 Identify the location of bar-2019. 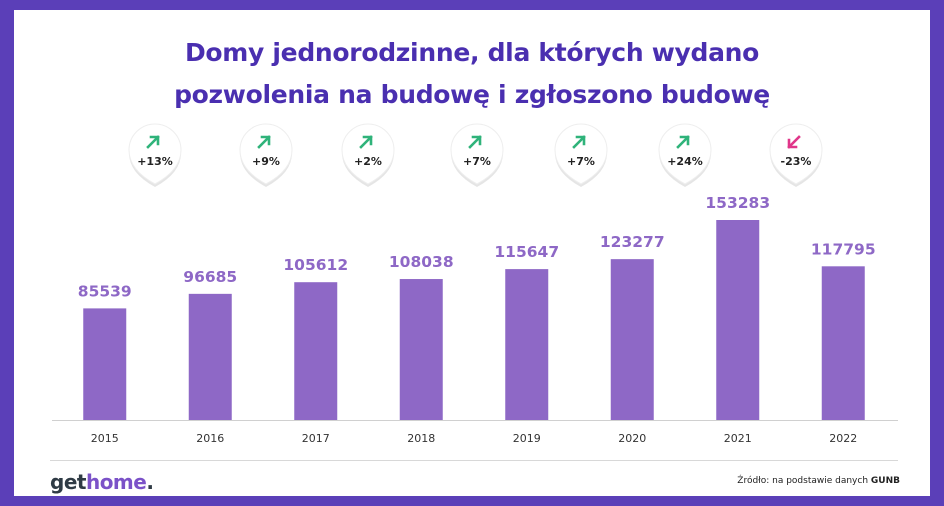
(527, 344).